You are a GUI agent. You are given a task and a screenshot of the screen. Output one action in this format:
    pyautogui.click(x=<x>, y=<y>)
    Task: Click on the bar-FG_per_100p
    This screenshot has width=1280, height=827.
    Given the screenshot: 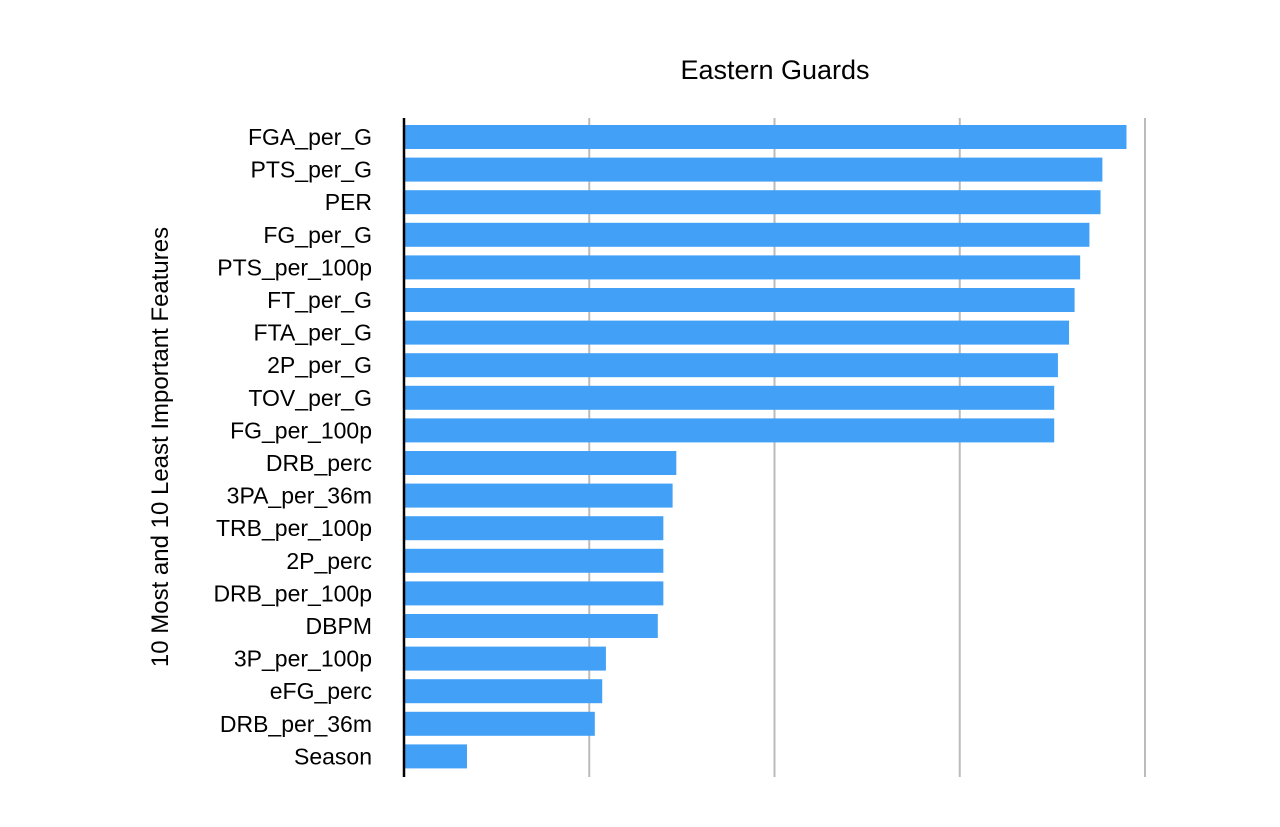 What is the action you would take?
    pyautogui.click(x=730, y=430)
    